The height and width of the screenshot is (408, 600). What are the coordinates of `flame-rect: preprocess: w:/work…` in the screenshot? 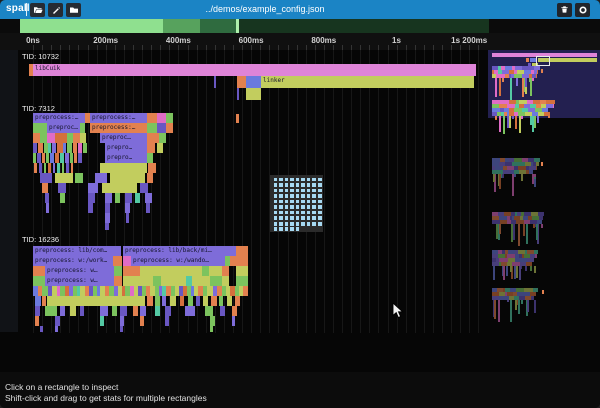 It's located at (73, 261).